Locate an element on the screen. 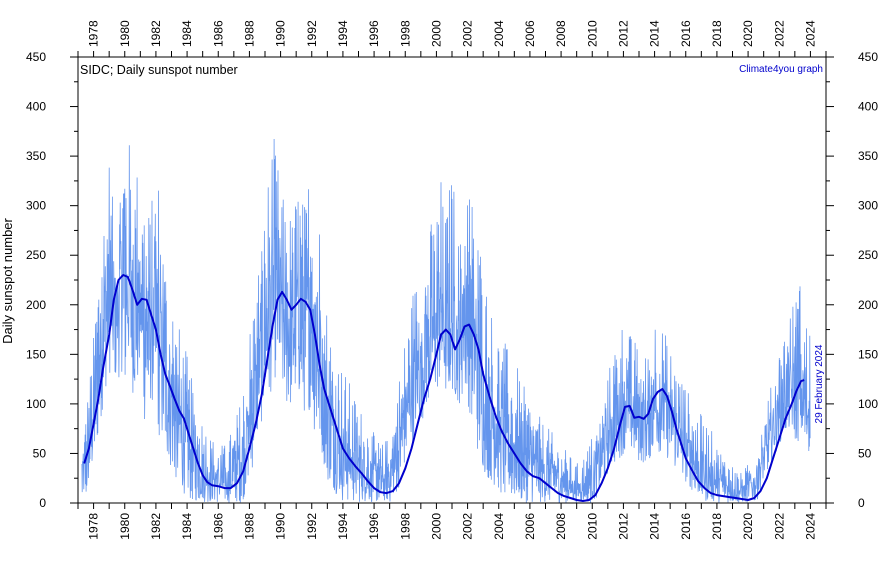  x-tick-label-bottom: 2024 is located at coordinates (810, 526).